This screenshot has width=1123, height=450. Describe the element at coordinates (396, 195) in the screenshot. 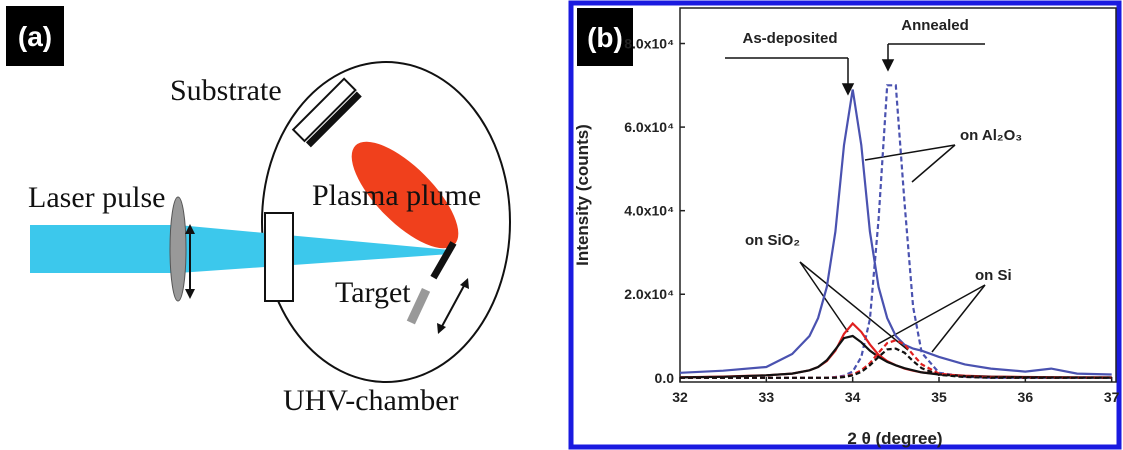

I see `plume-label: Plasma plume` at that location.